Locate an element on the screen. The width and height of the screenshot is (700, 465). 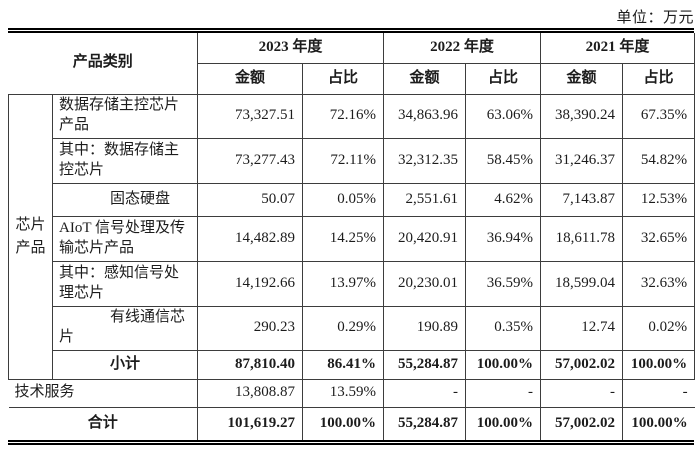
amount-cell: 38,390.24 is located at coordinates (582, 116).